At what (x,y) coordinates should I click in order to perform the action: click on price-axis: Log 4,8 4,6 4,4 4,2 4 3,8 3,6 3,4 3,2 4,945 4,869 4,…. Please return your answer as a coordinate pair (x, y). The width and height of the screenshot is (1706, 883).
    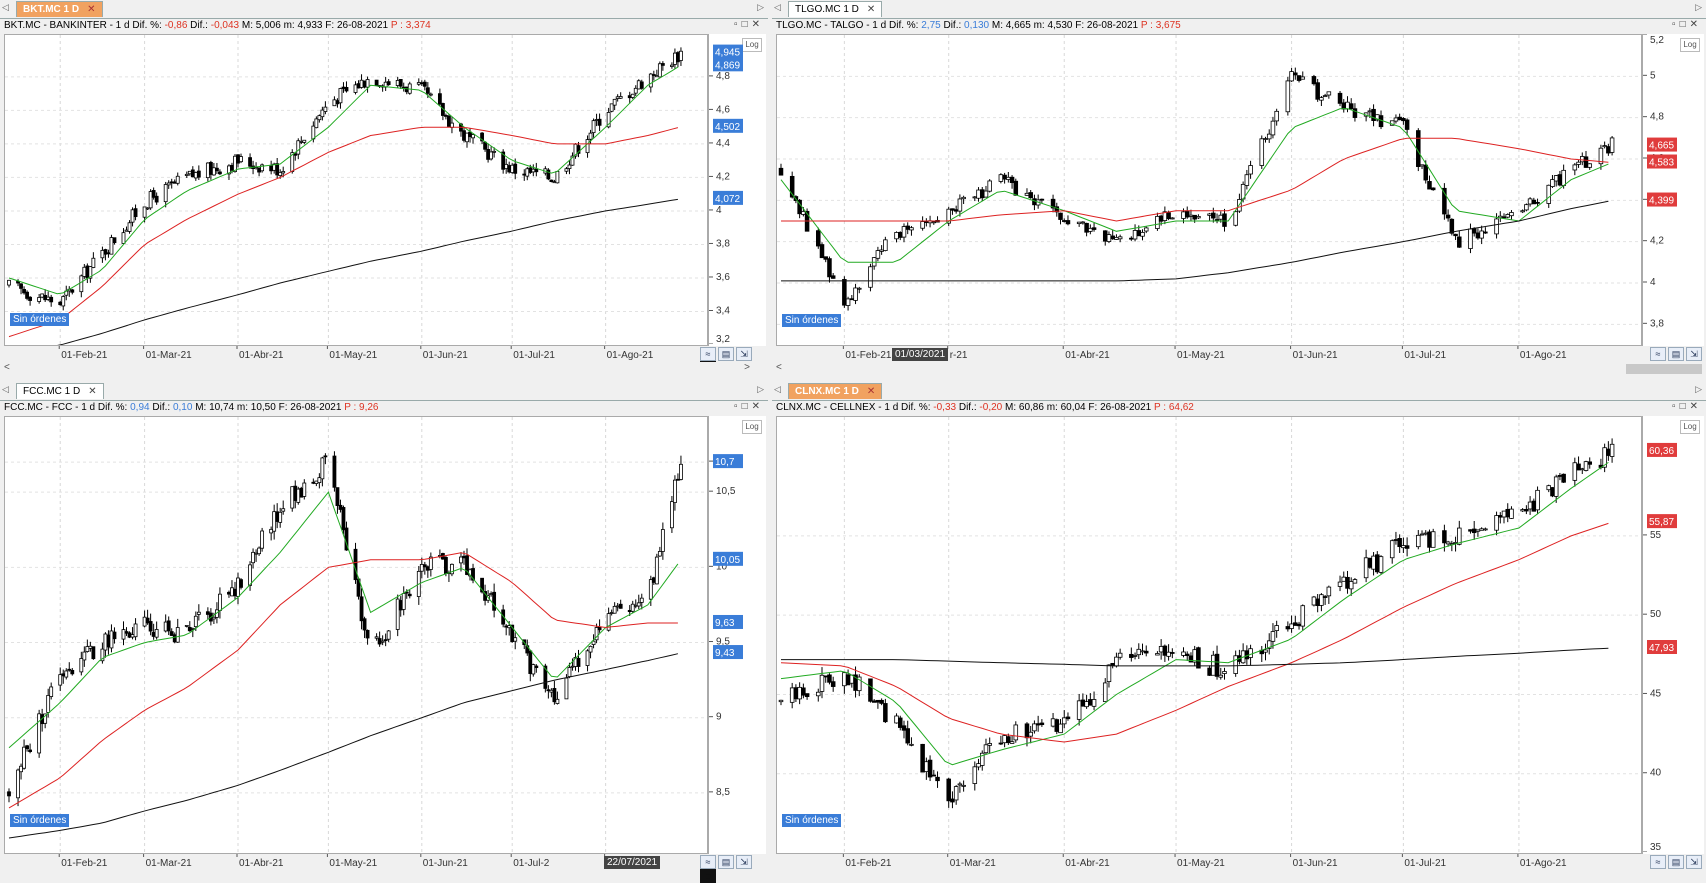
    Looking at the image, I should click on (737, 190).